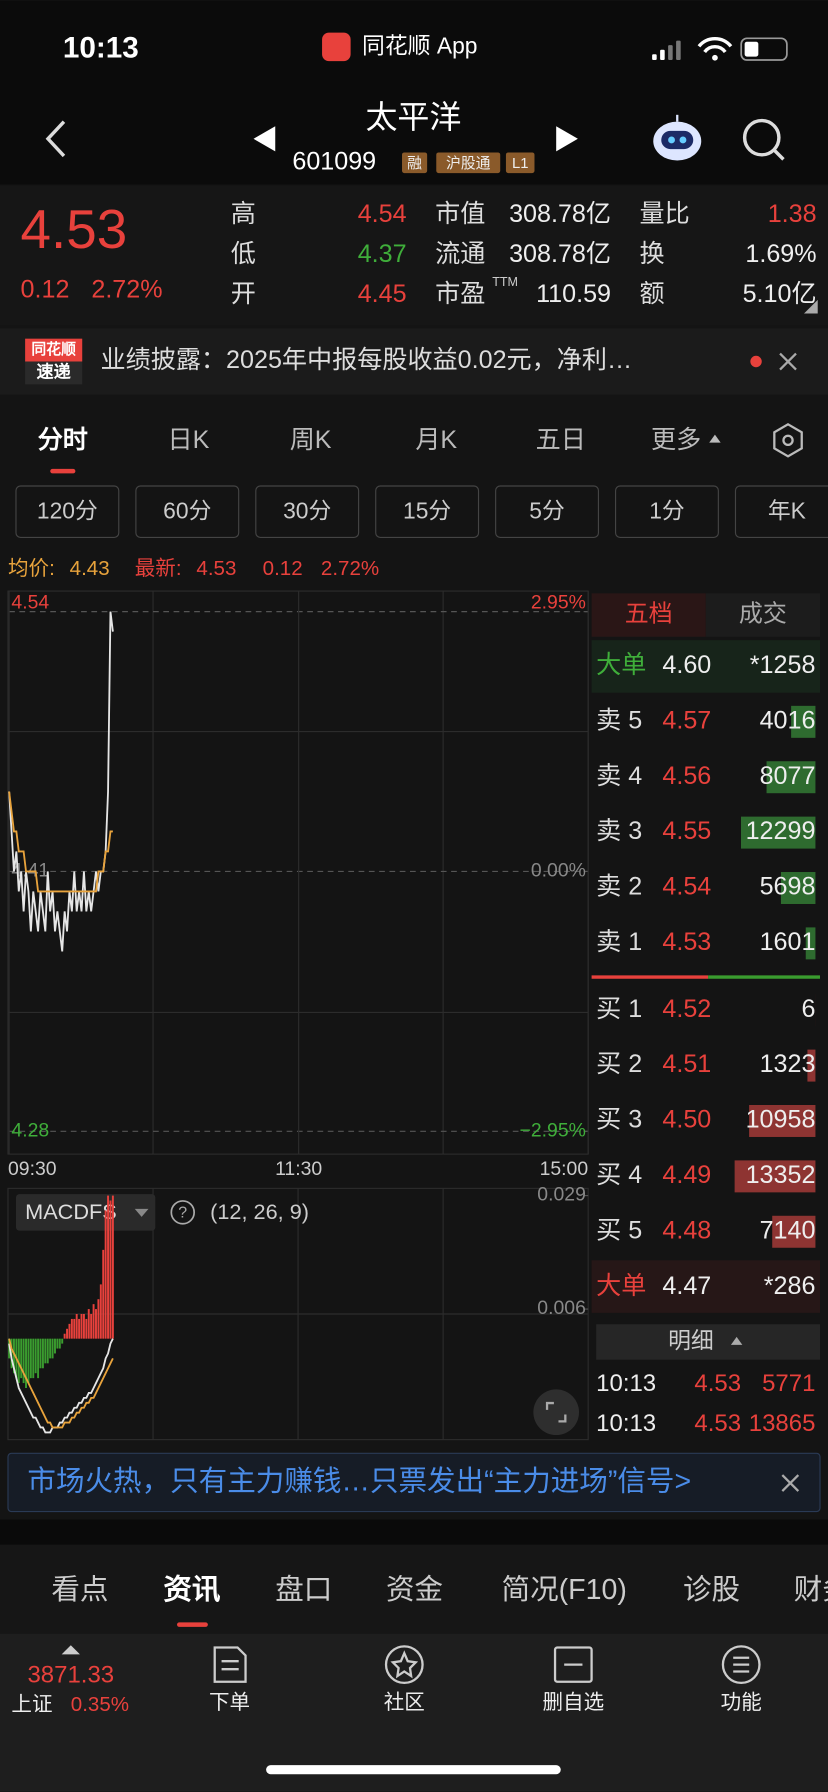 The width and height of the screenshot is (828, 1792). I want to click on volume-bar, so click(798, 888).